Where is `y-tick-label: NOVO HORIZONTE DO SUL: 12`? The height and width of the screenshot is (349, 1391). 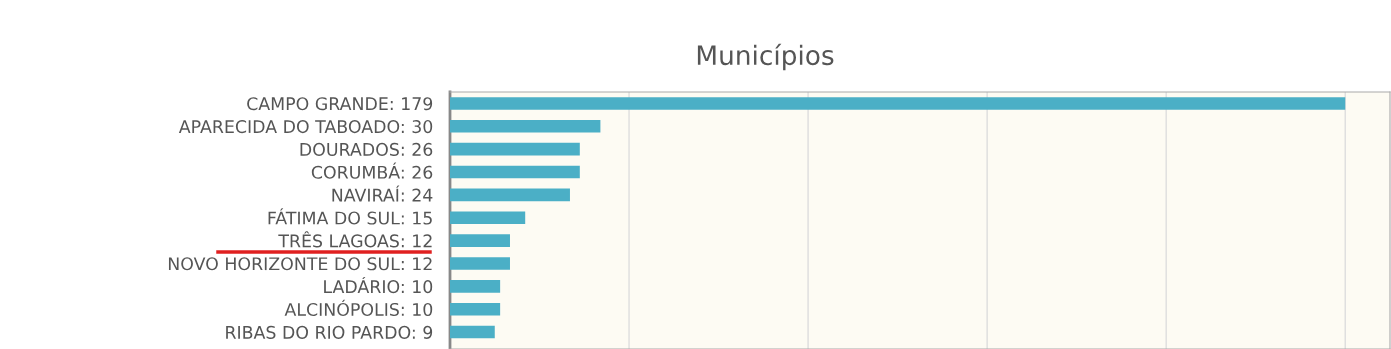 y-tick-label: NOVO HORIZONTE DO SUL: 12 is located at coordinates (300, 264).